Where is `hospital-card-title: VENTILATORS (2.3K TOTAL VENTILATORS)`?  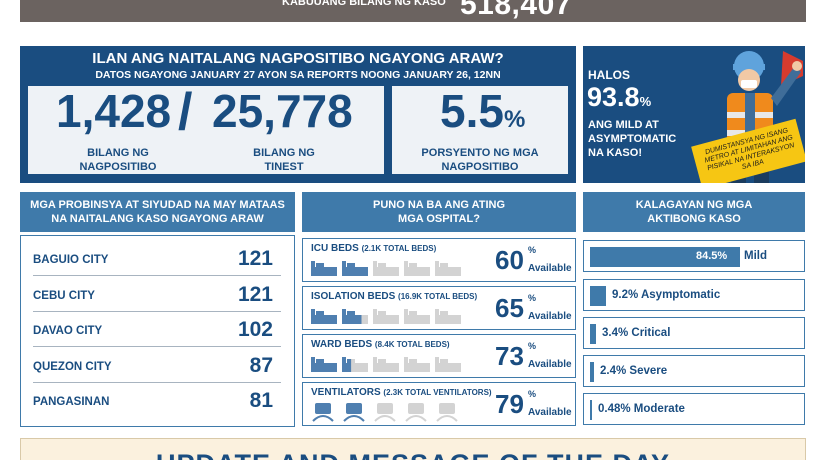 hospital-card-title: VENTILATORS (2.3K TOTAL VENTILATORS) is located at coordinates (401, 392).